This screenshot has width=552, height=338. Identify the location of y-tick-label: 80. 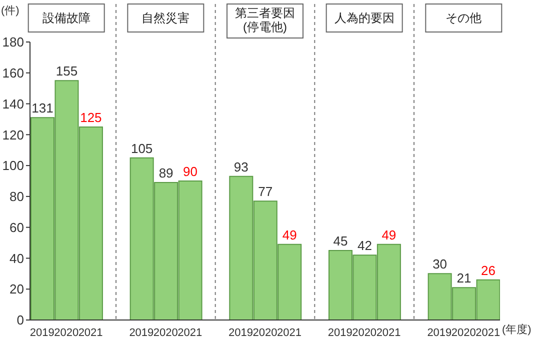
(17, 196).